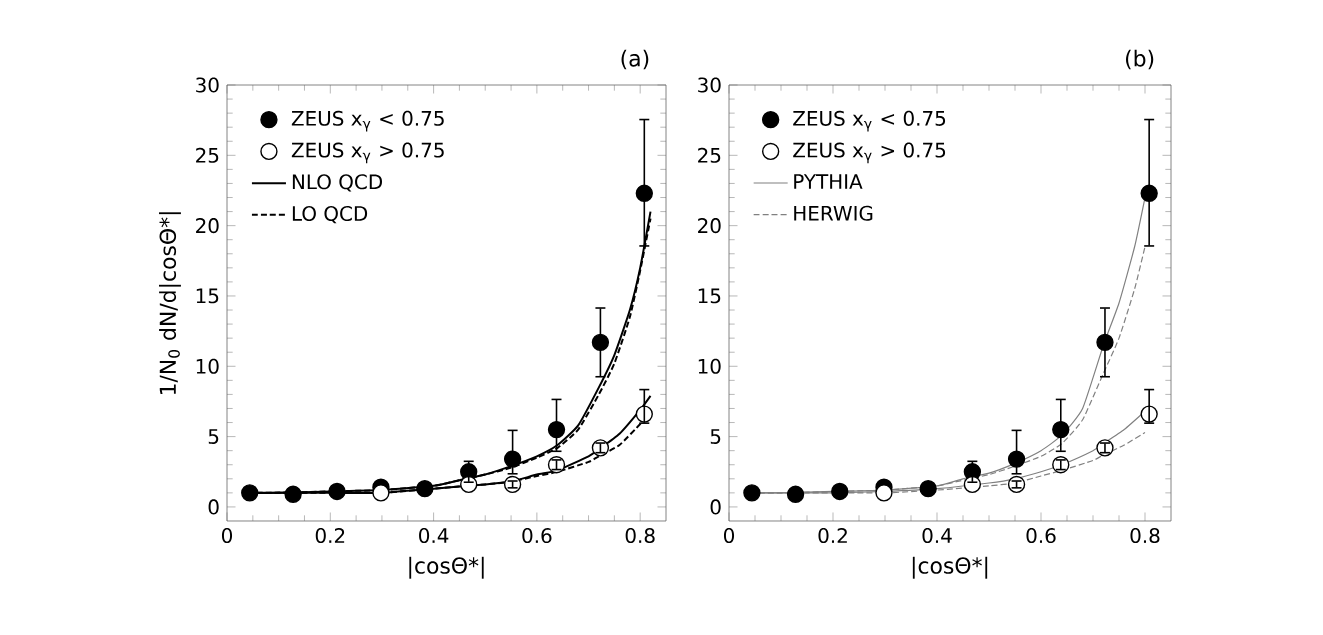 The height and width of the screenshot is (635, 1323). I want to click on legend-label: NLO QCD, so click(337, 183).